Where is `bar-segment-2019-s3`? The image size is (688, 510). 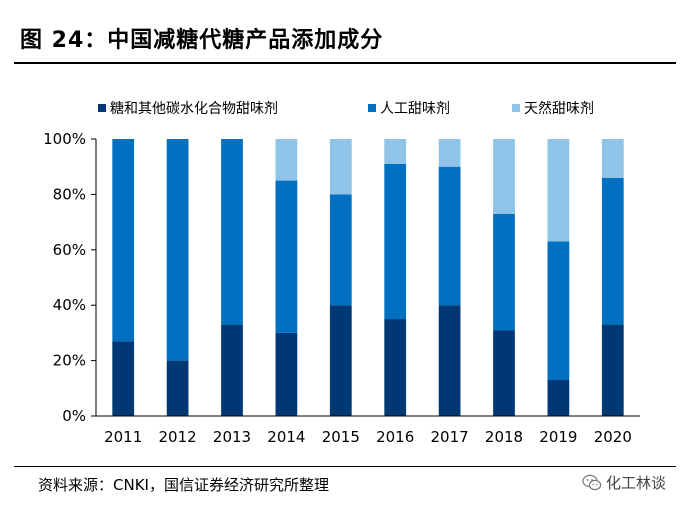 bar-segment-2019-s3 is located at coordinates (558, 190).